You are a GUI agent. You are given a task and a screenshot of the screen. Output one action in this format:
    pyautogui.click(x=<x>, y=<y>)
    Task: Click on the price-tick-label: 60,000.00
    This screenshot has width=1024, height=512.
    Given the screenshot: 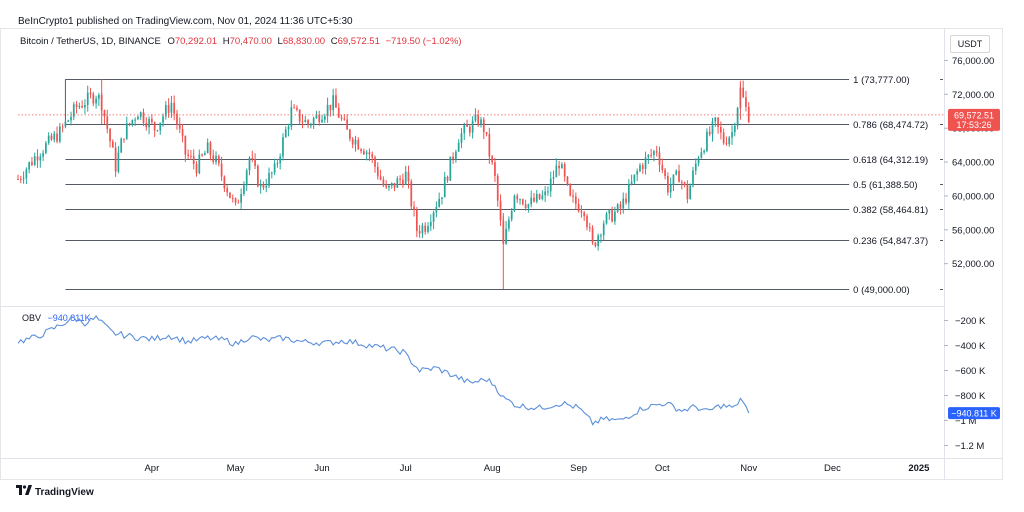 What is the action you would take?
    pyautogui.click(x=973, y=196)
    